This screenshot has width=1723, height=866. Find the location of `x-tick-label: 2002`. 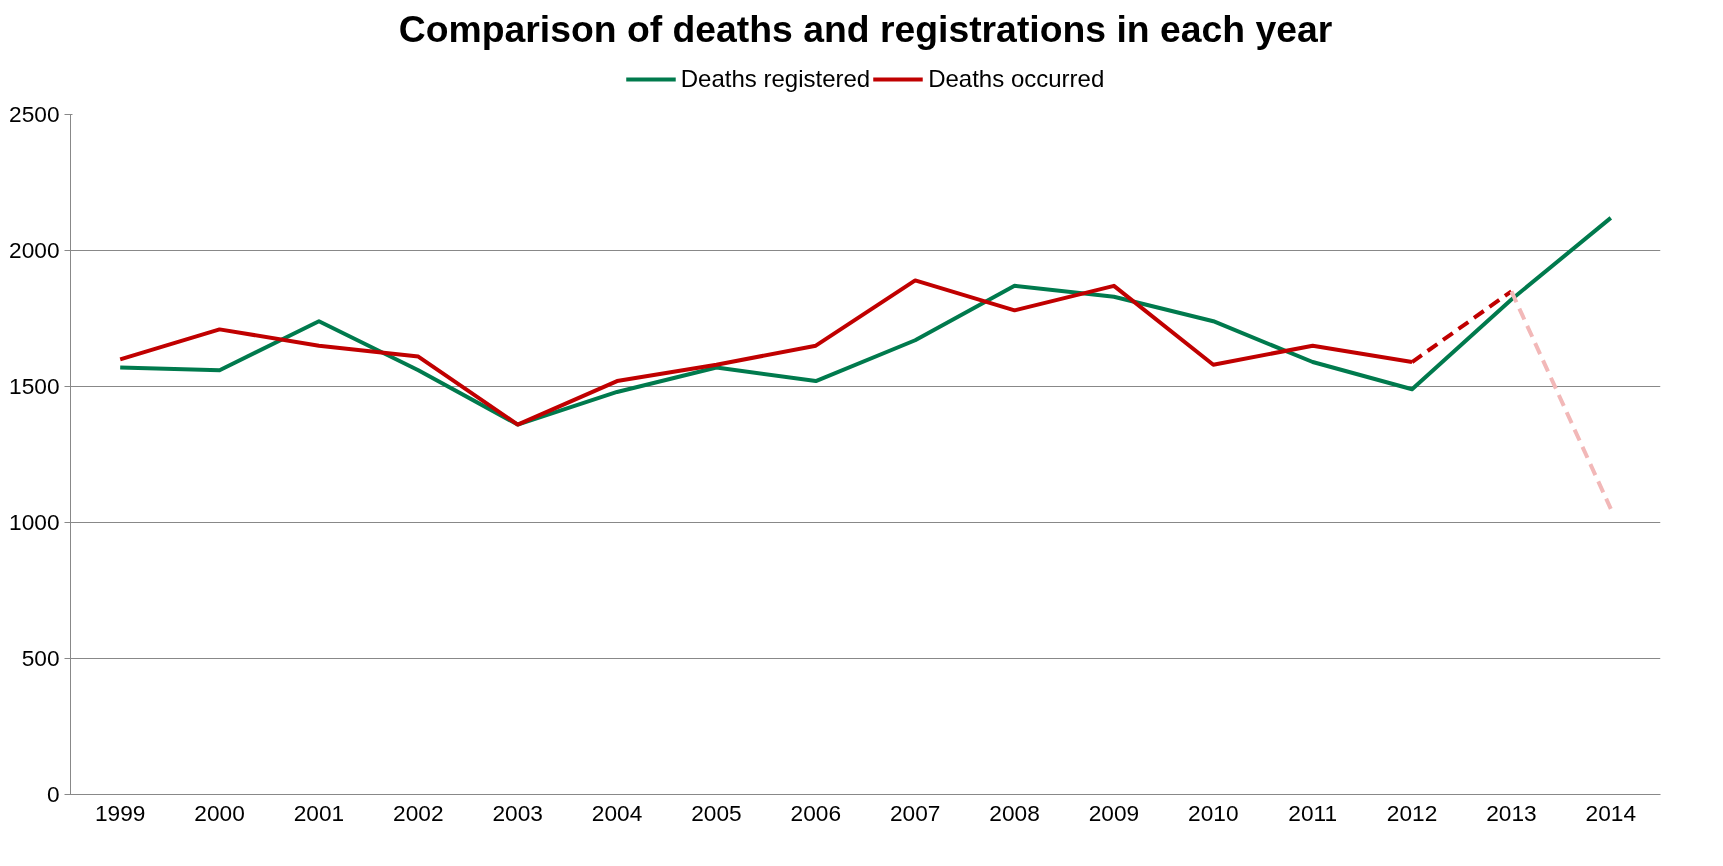

x-tick-label: 2002 is located at coordinates (418, 812).